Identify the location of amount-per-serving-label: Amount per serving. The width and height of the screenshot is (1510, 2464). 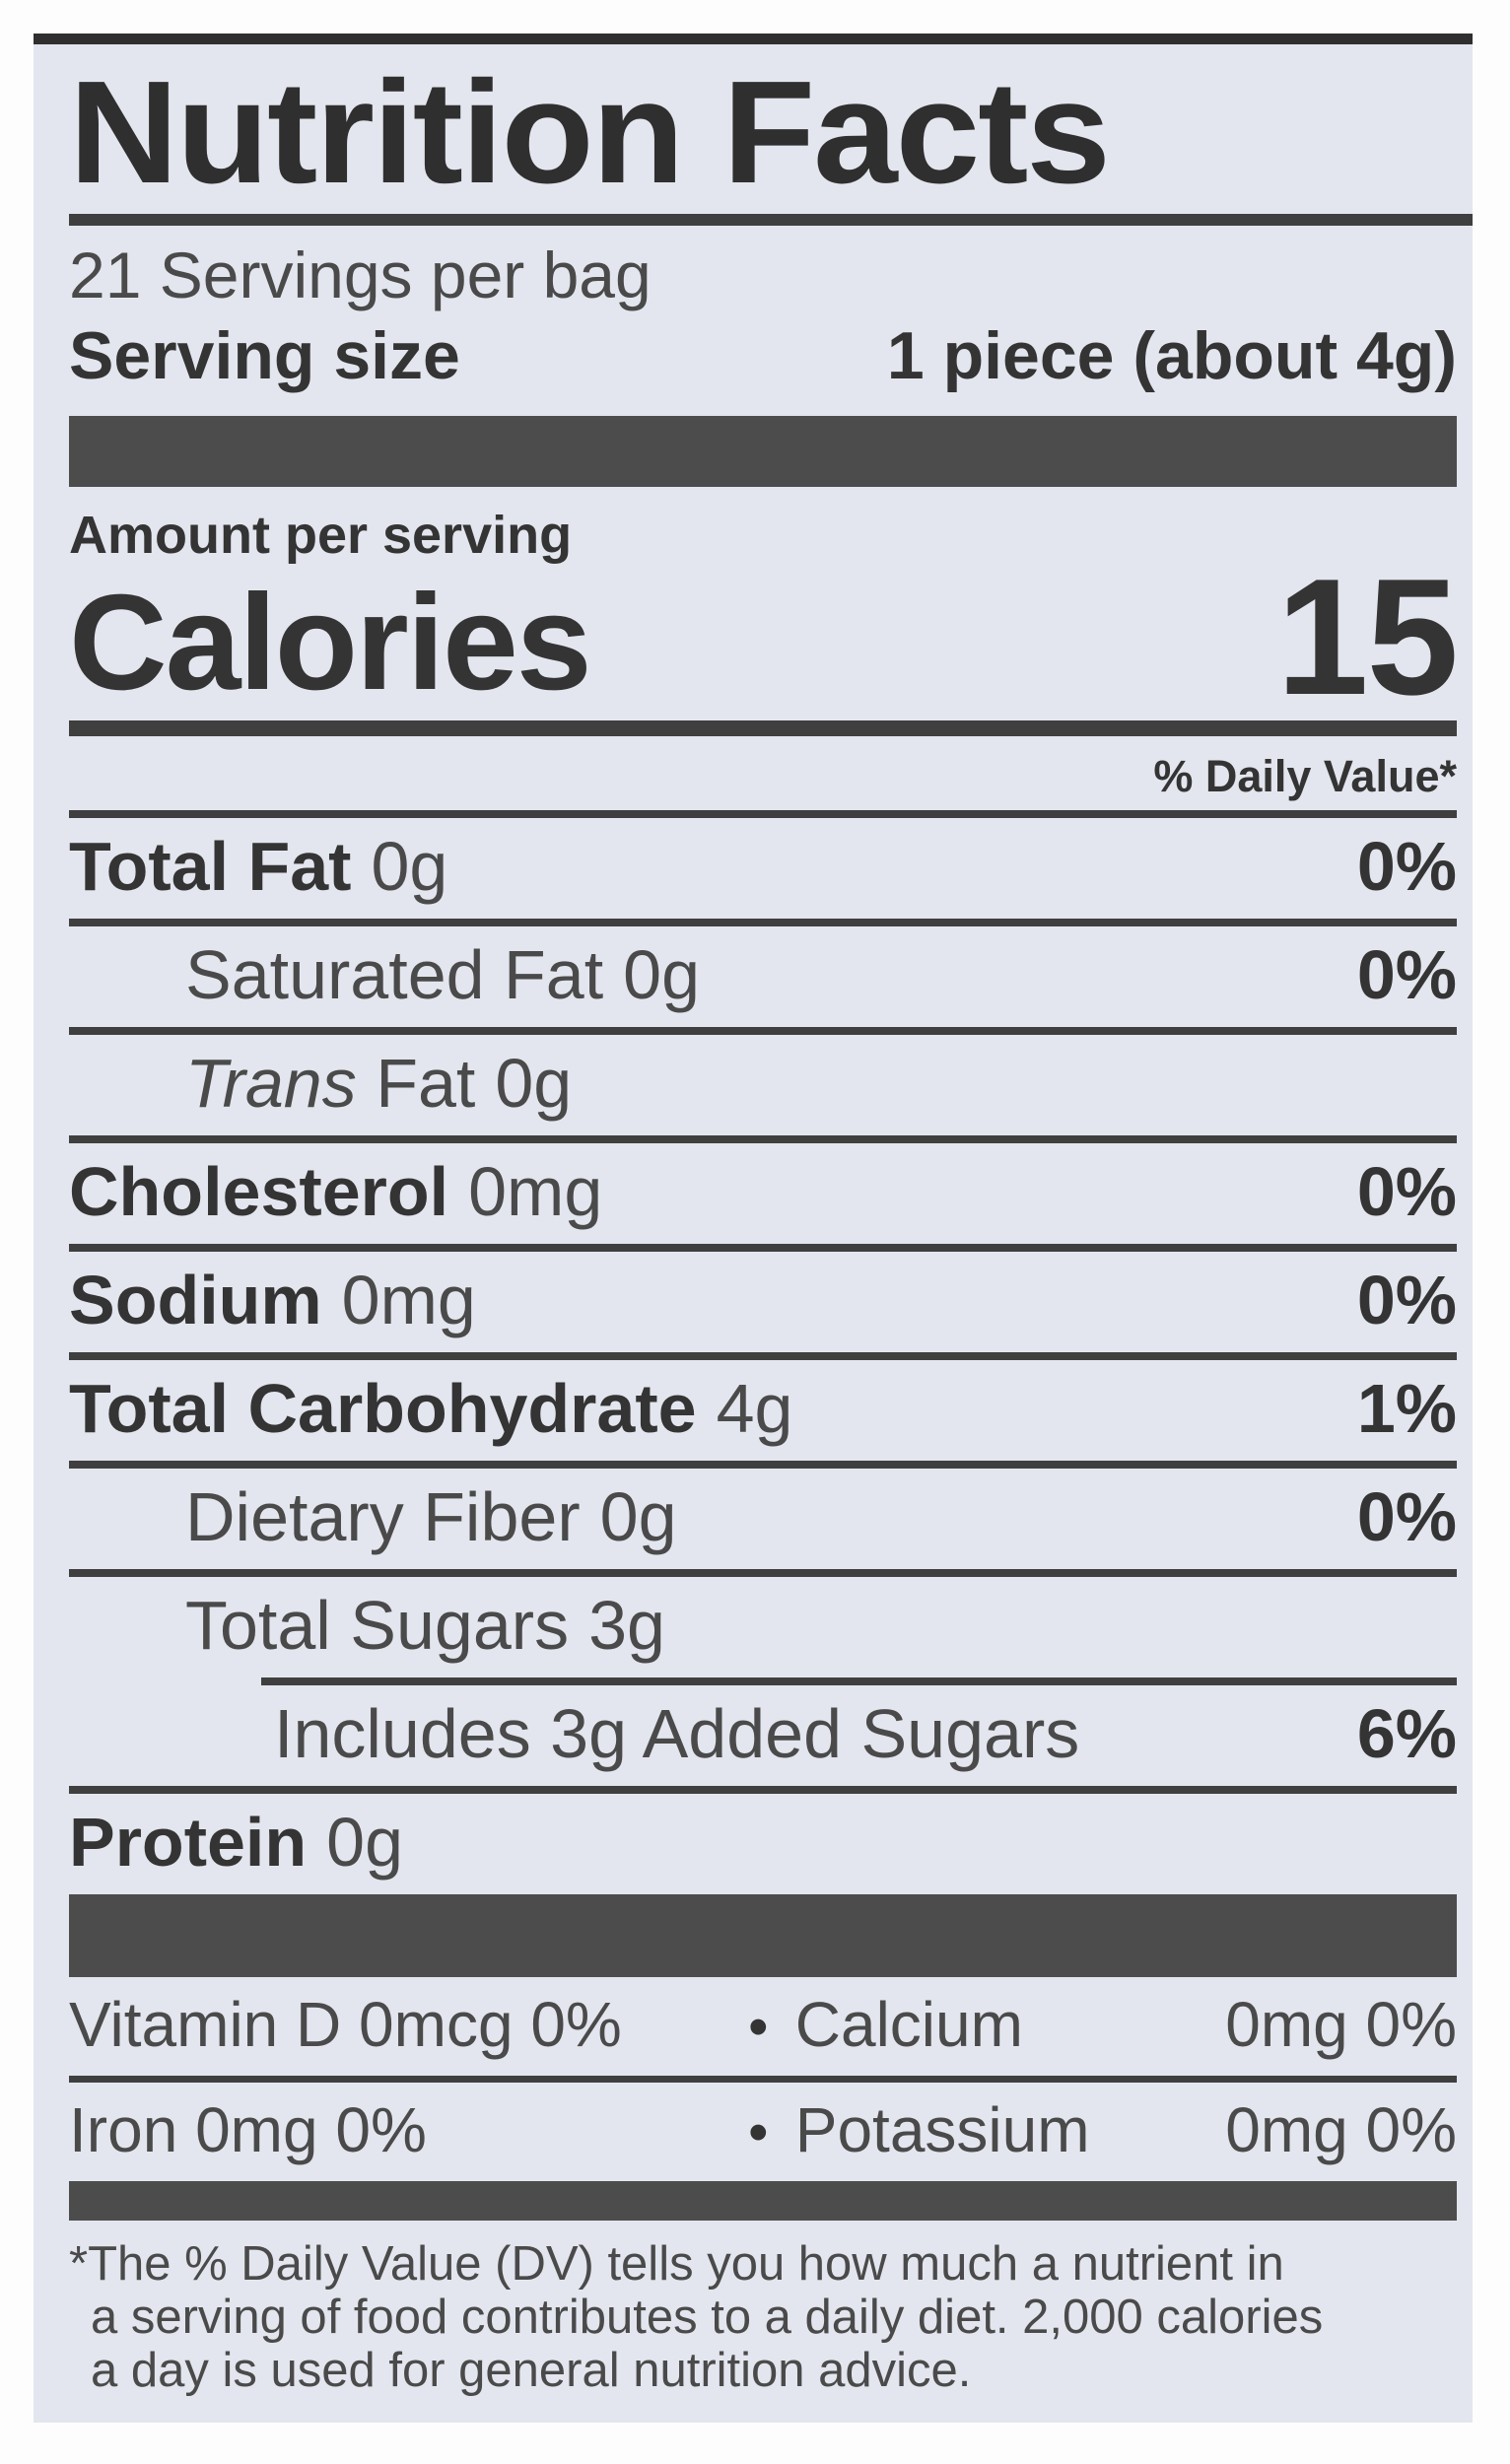
(321, 535).